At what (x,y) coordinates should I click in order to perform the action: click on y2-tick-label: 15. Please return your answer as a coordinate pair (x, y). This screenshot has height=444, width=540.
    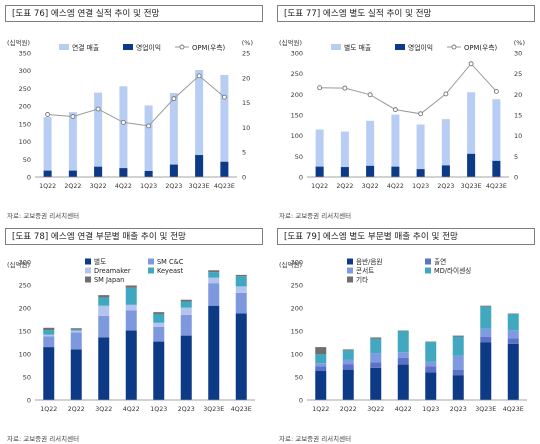
    Looking at the image, I should click on (246, 103).